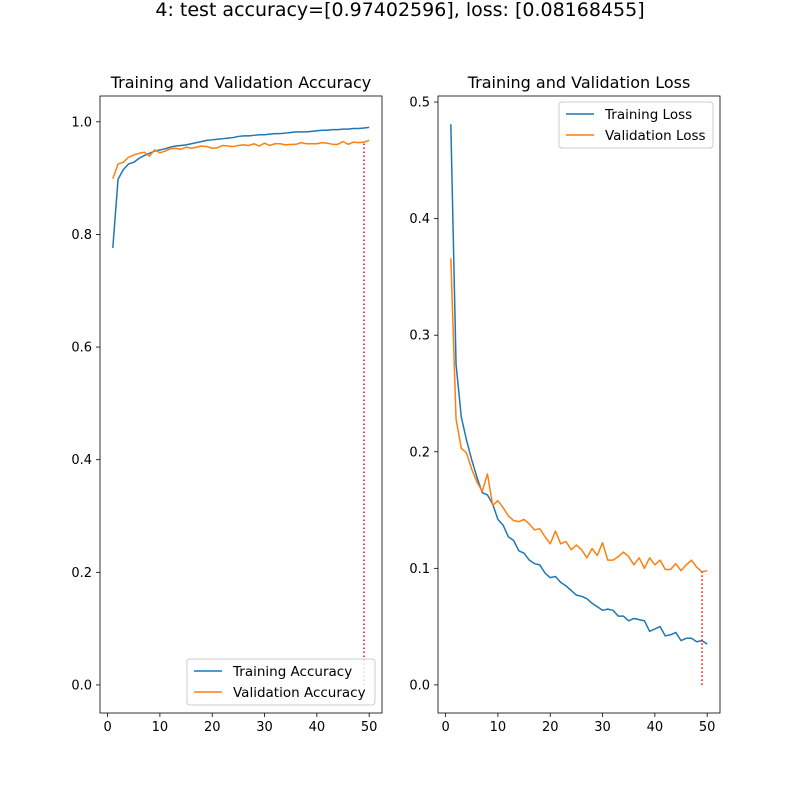  I want to click on y-tick-label: 0.1, so click(419, 569).